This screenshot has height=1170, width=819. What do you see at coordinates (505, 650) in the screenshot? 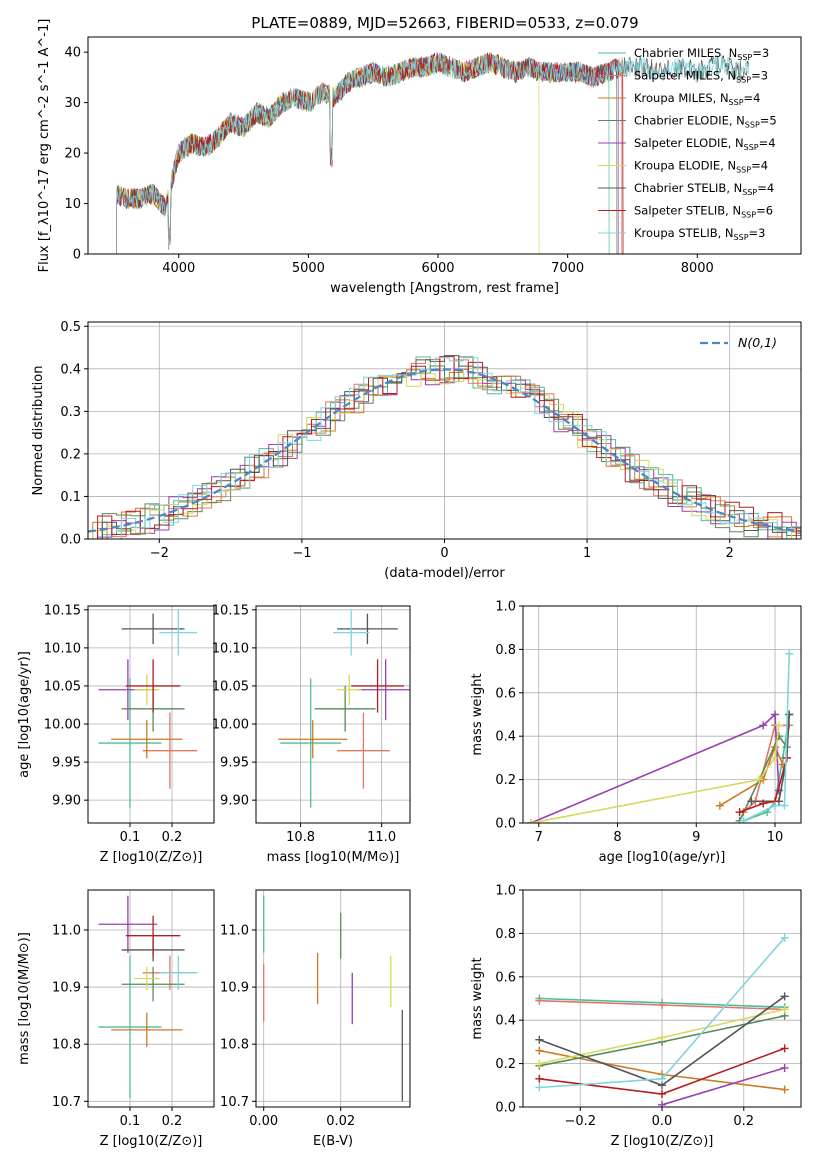
I see `y-tick-label: 0.8` at bounding box center [505, 650].